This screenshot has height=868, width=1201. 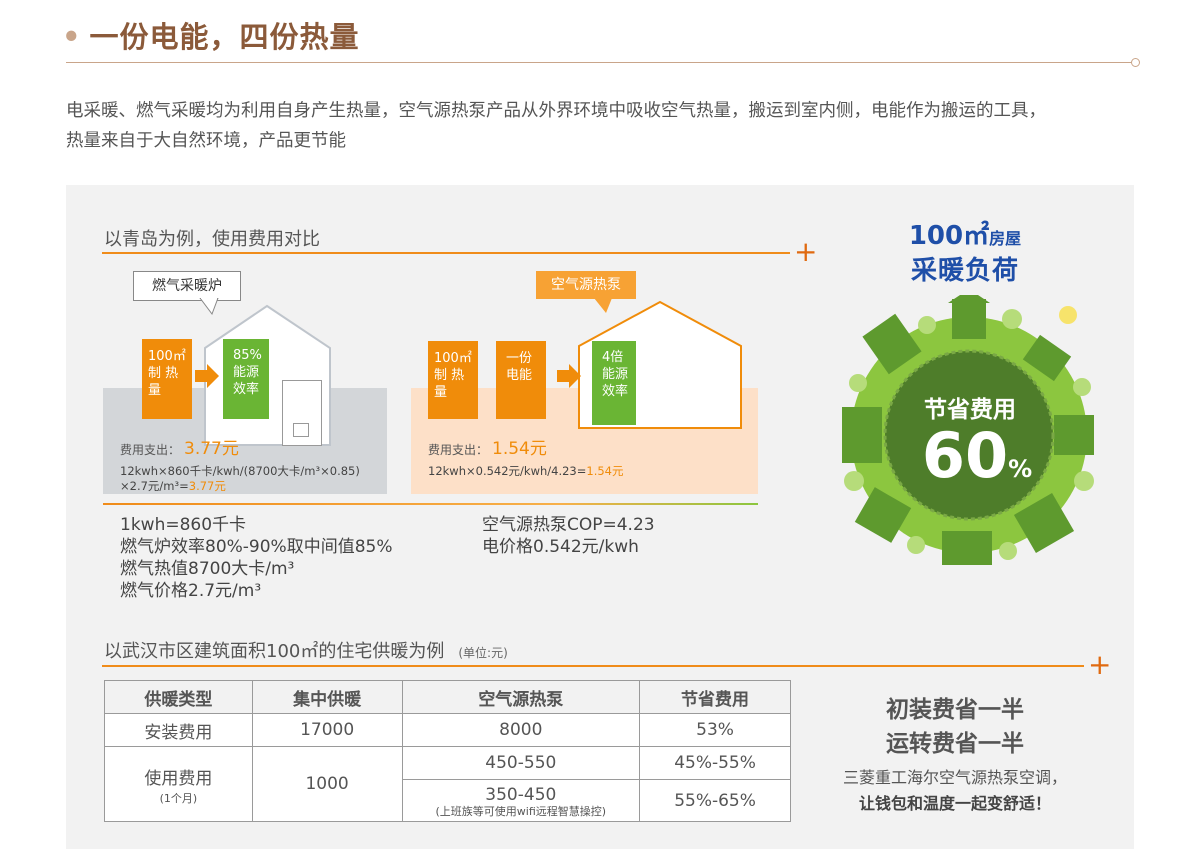 What do you see at coordinates (568, 525) in the screenshot?
I see `hp-note-1: 空气源热泵COP=4.23` at bounding box center [568, 525].